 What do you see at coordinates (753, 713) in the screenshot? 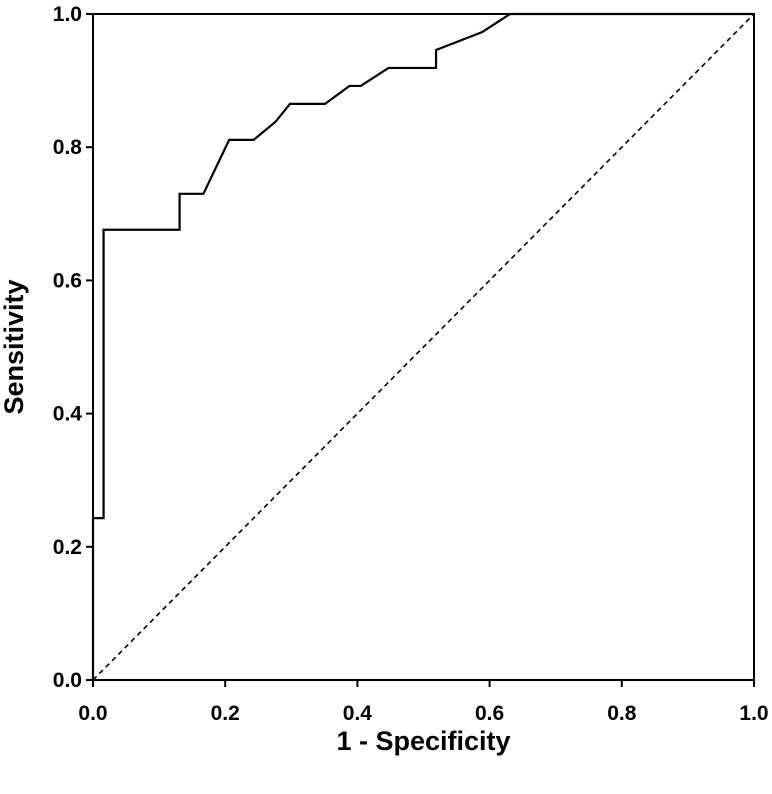
I see `x-tick-label: 1.0` at bounding box center [753, 713].